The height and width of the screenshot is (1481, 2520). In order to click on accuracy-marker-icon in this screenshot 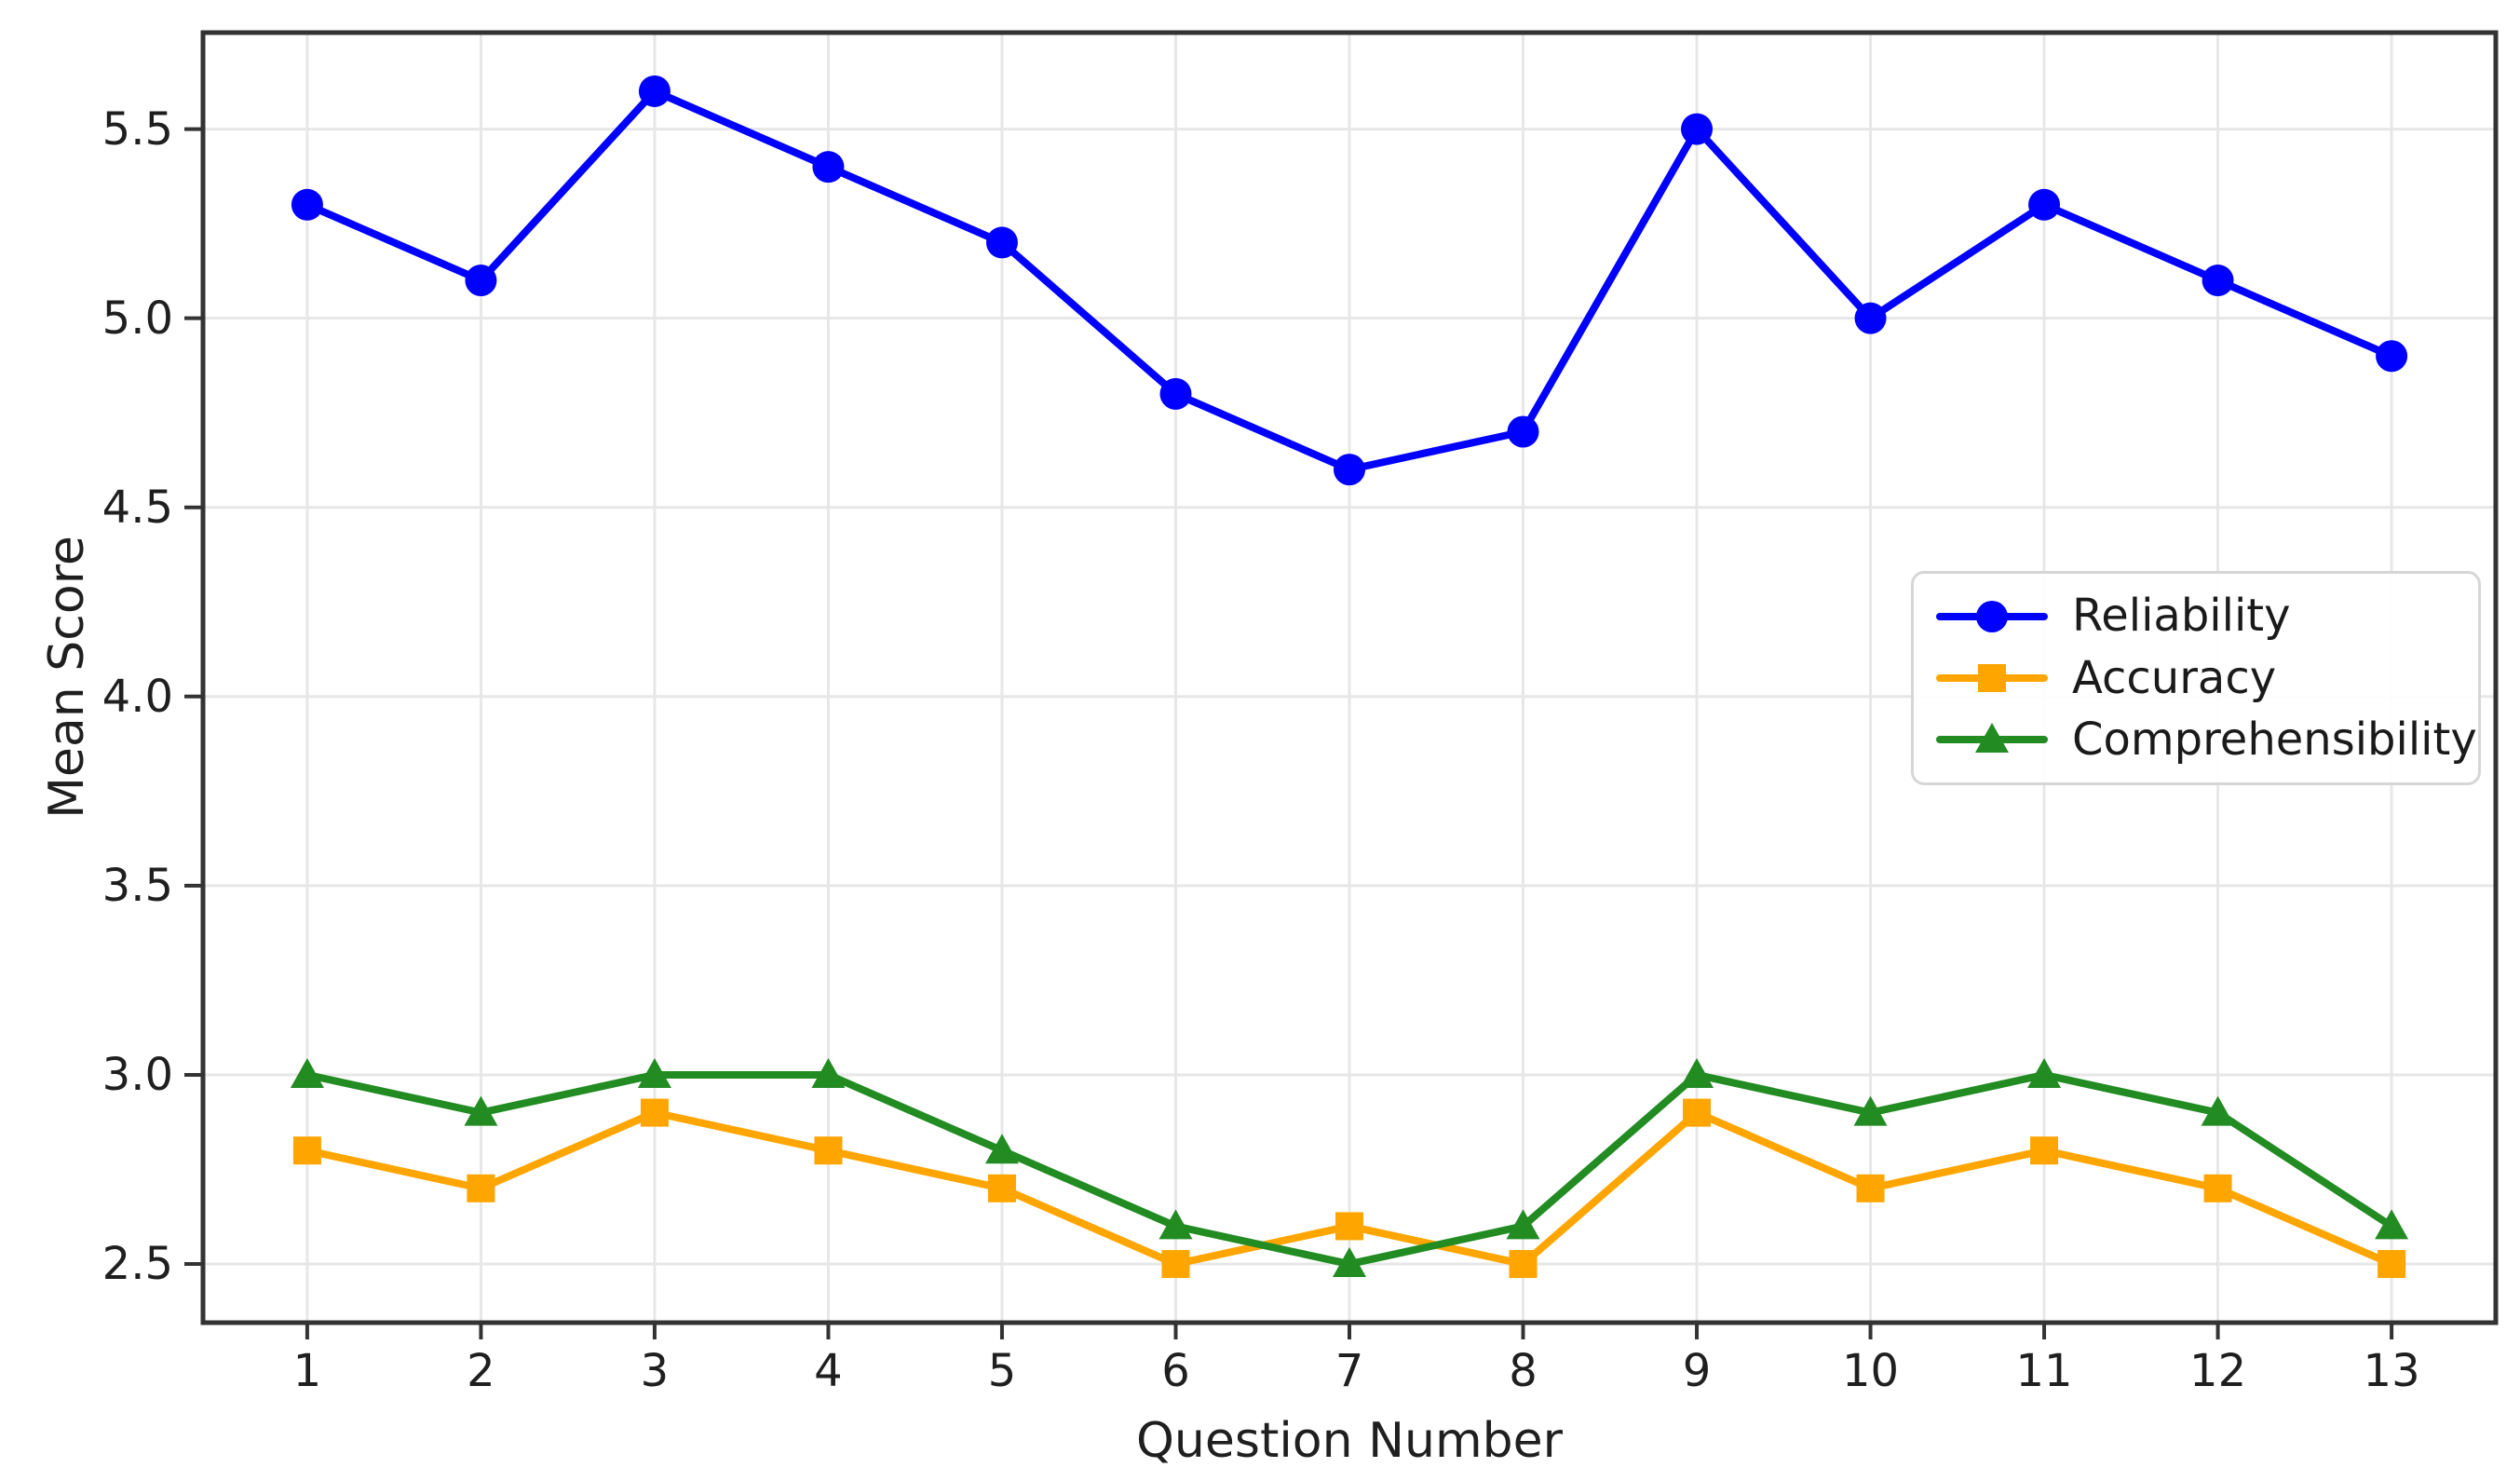, I will do `click(1992, 678)`.